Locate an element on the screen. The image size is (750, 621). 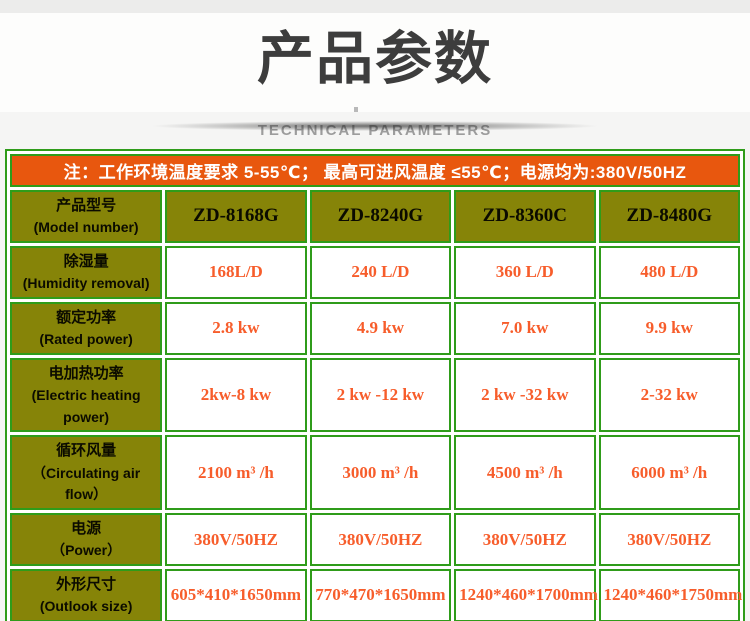
value-cell: 4500 m³ /h is located at coordinates (525, 473).